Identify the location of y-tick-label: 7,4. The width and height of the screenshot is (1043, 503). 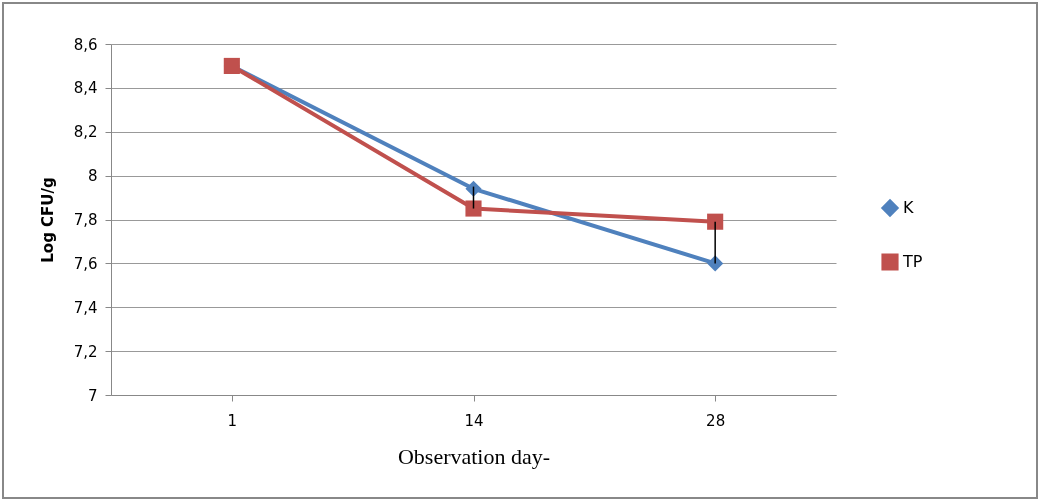
(85, 307).